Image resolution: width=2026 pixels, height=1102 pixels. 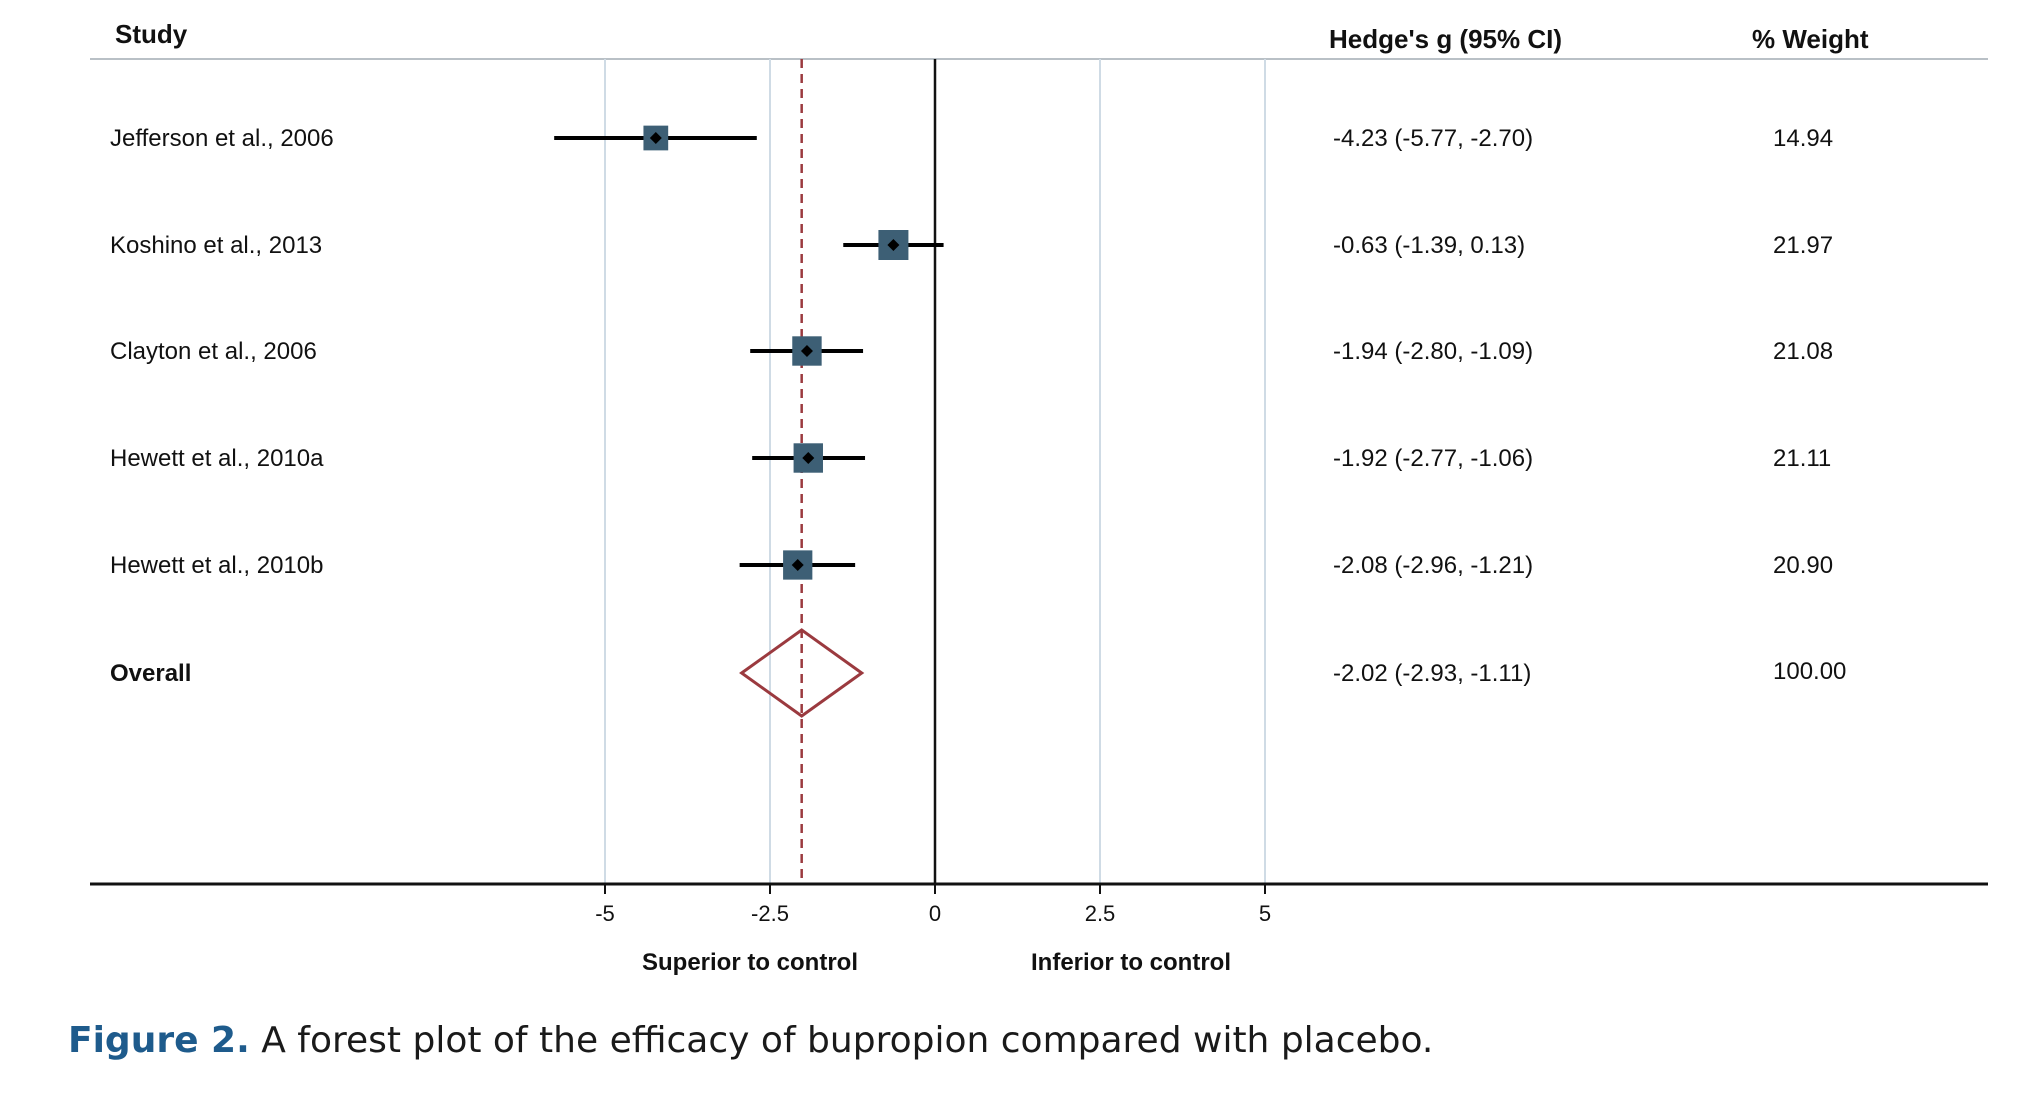 What do you see at coordinates (1433, 138) in the screenshot?
I see `estimate-text: -4.23 (-5.77, -2.70)` at bounding box center [1433, 138].